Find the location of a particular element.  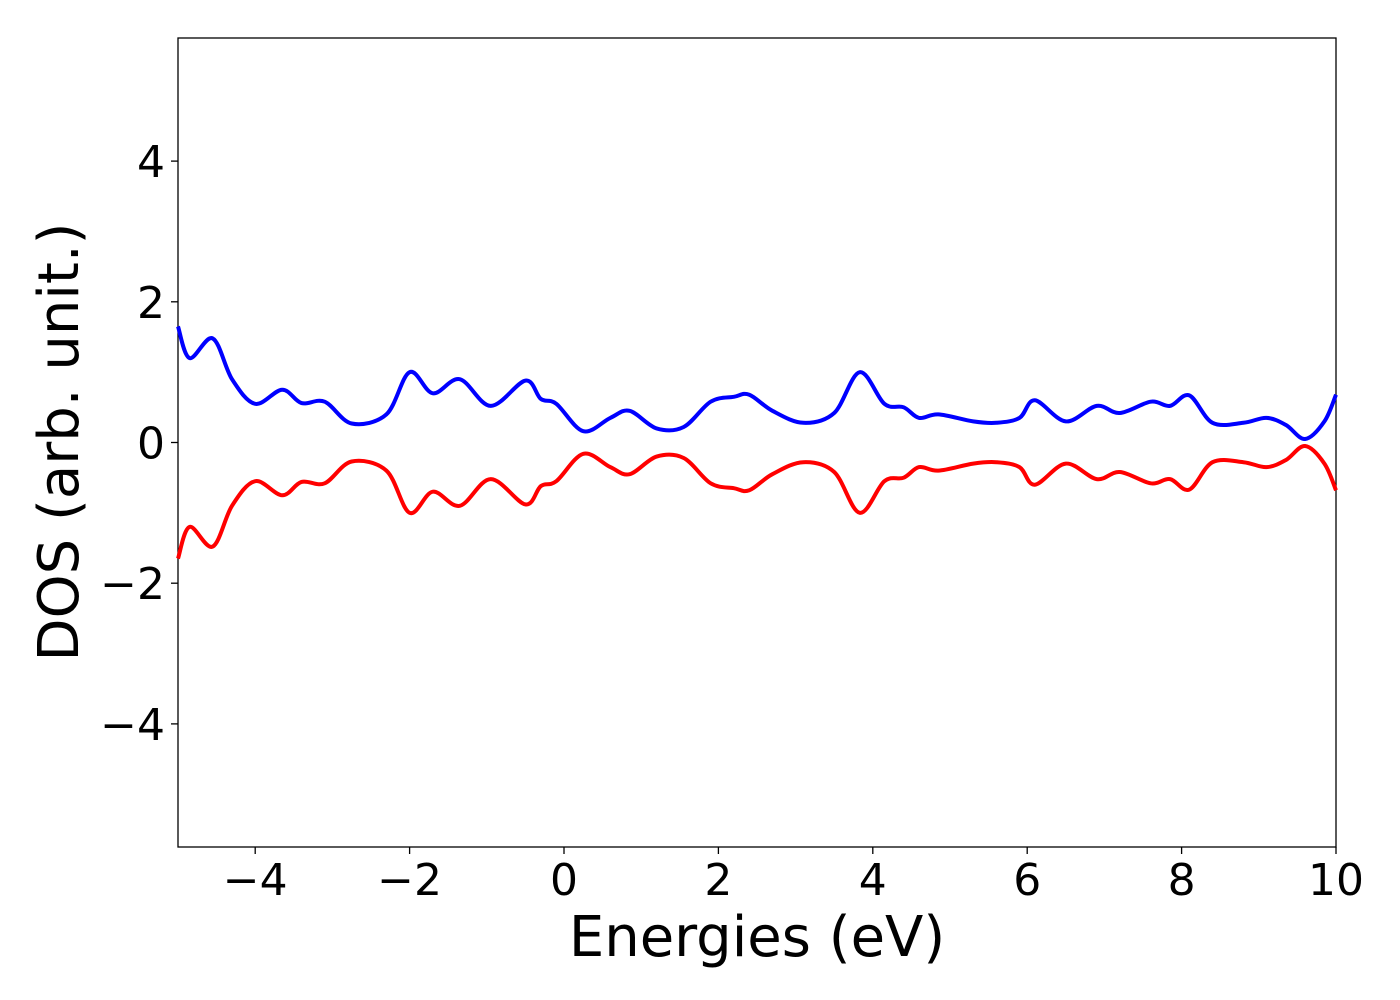

x-axis-label: Energies (eV) is located at coordinates (757, 937).